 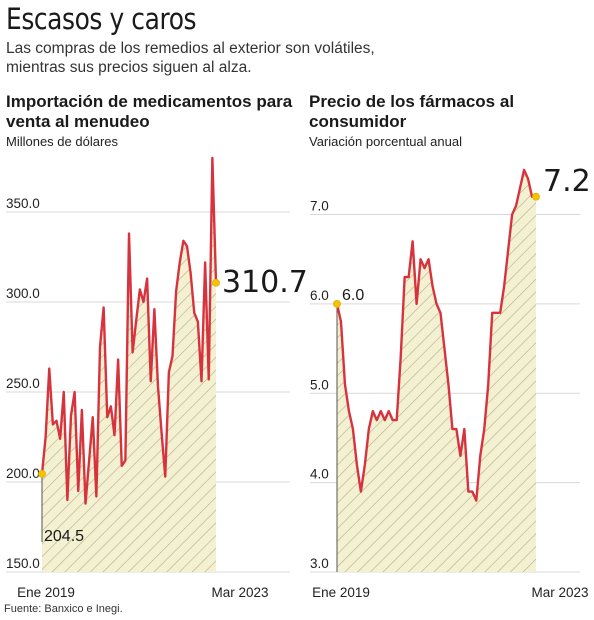 I want to click on y-tick-label: 200.0, so click(x=23, y=473).